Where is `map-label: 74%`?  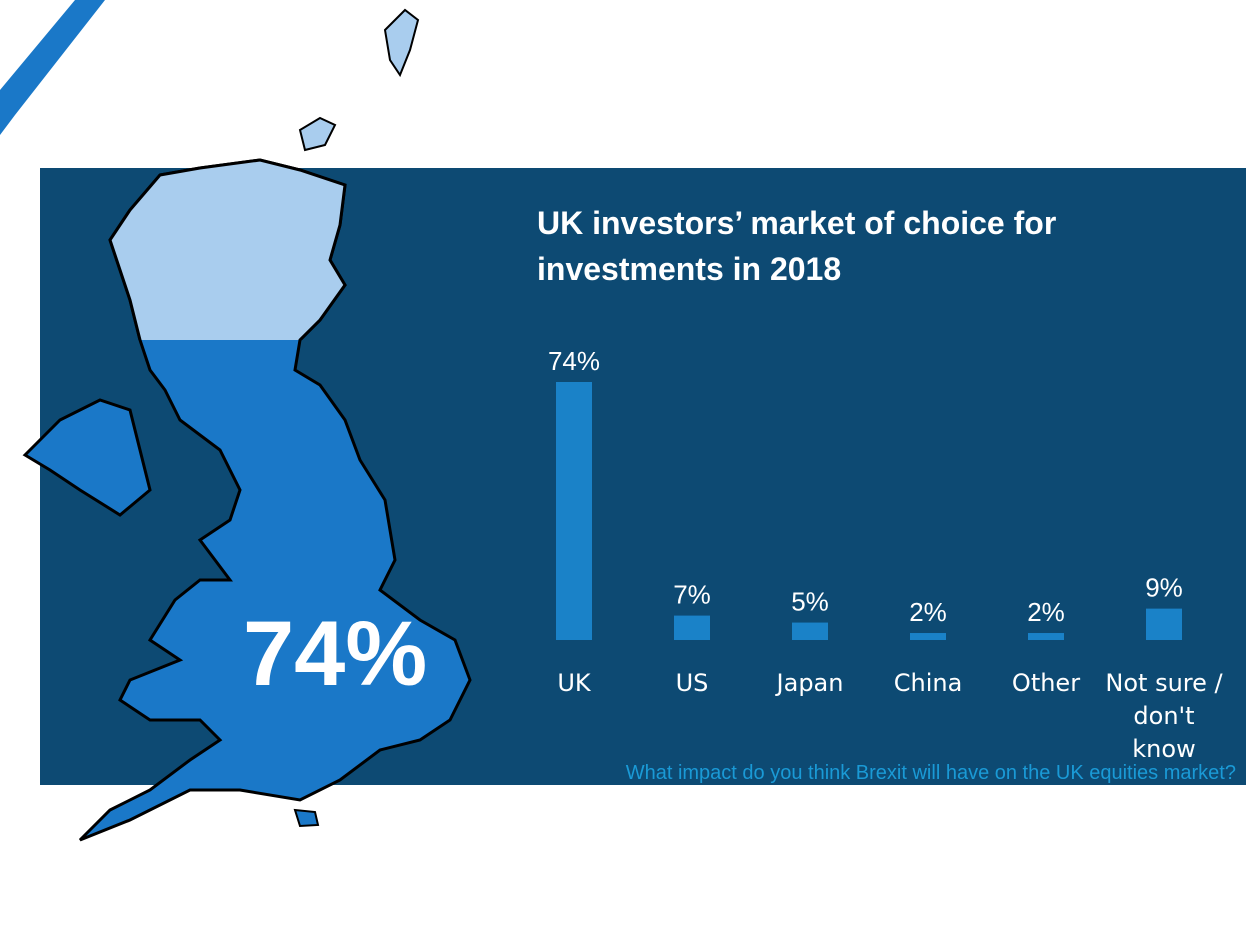
map-label: 74% is located at coordinates (335, 654).